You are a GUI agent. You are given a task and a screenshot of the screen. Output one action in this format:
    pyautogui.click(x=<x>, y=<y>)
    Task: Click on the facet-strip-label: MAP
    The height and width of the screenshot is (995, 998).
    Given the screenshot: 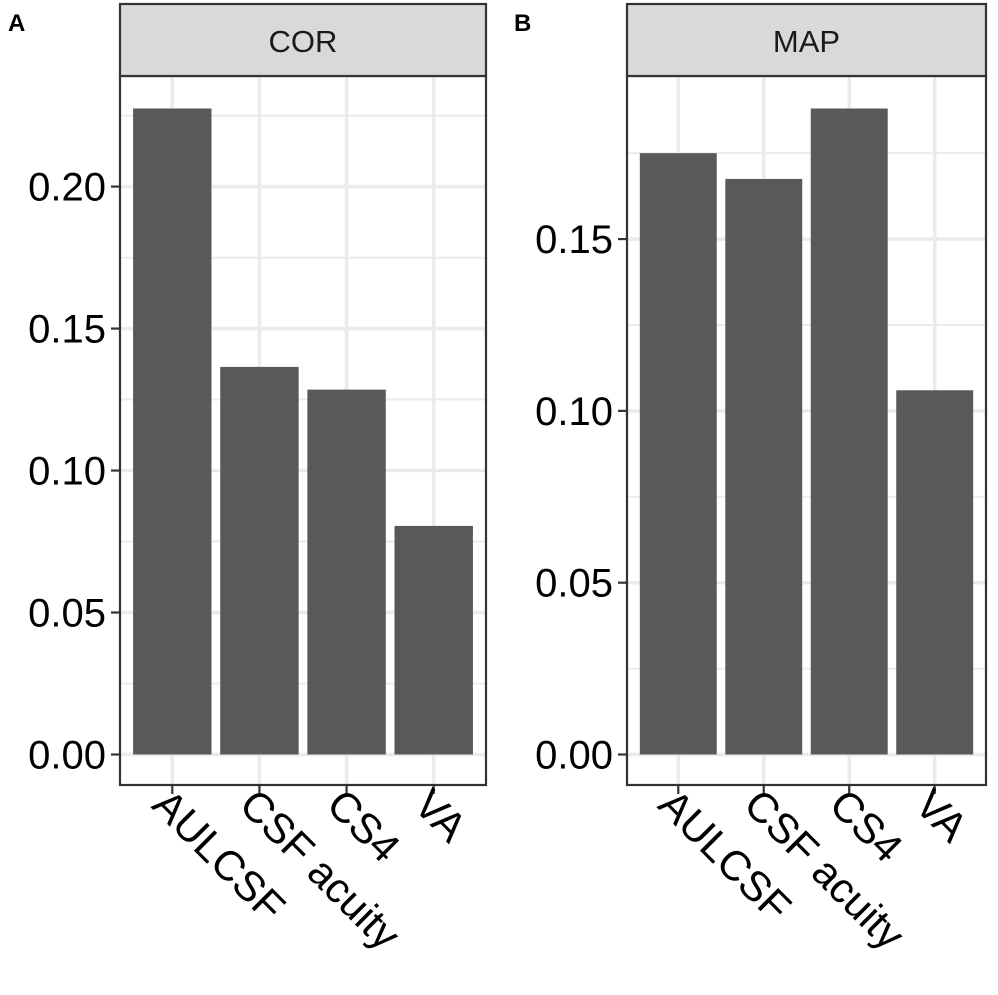 What is the action you would take?
    pyautogui.click(x=806, y=41)
    